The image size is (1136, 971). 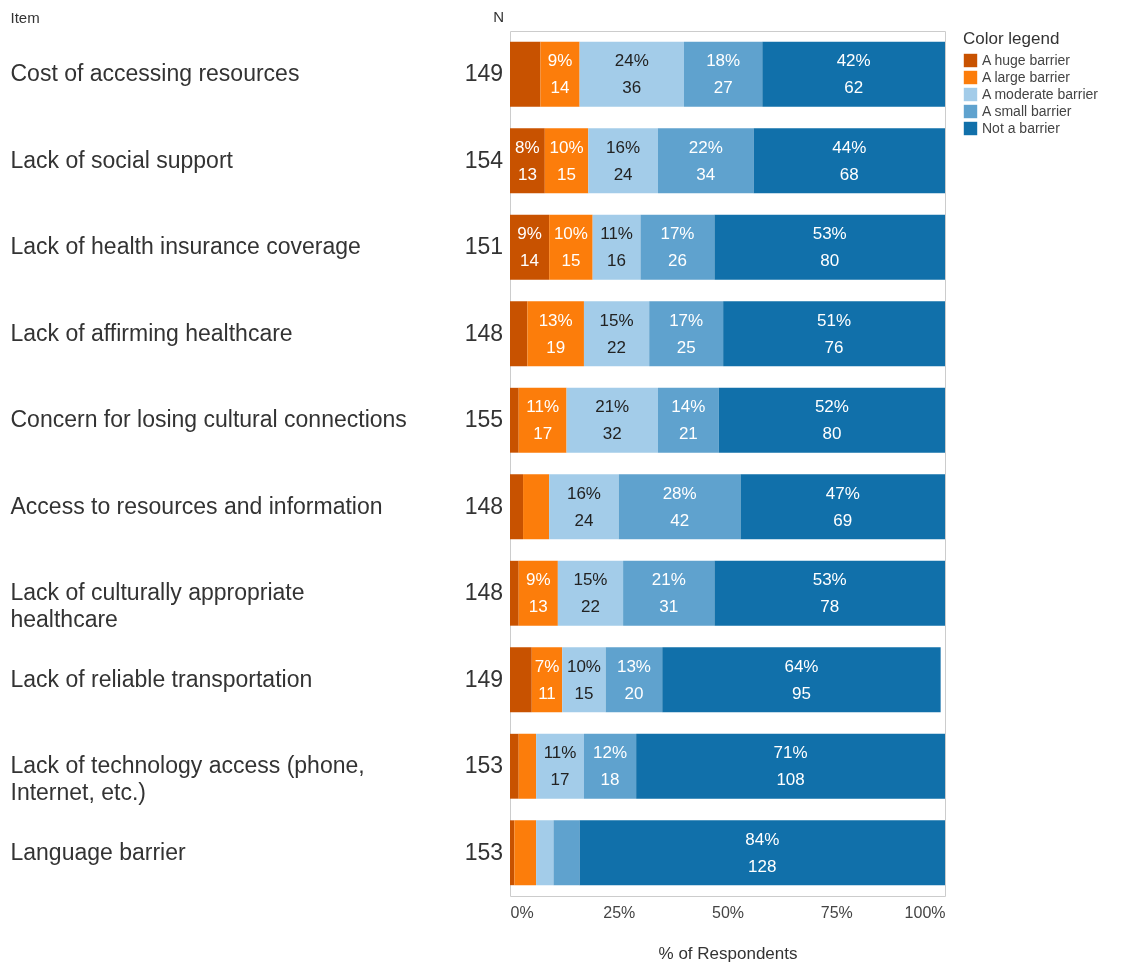 What do you see at coordinates (1026, 59) in the screenshot?
I see `legend-label: A huge barrier` at bounding box center [1026, 59].